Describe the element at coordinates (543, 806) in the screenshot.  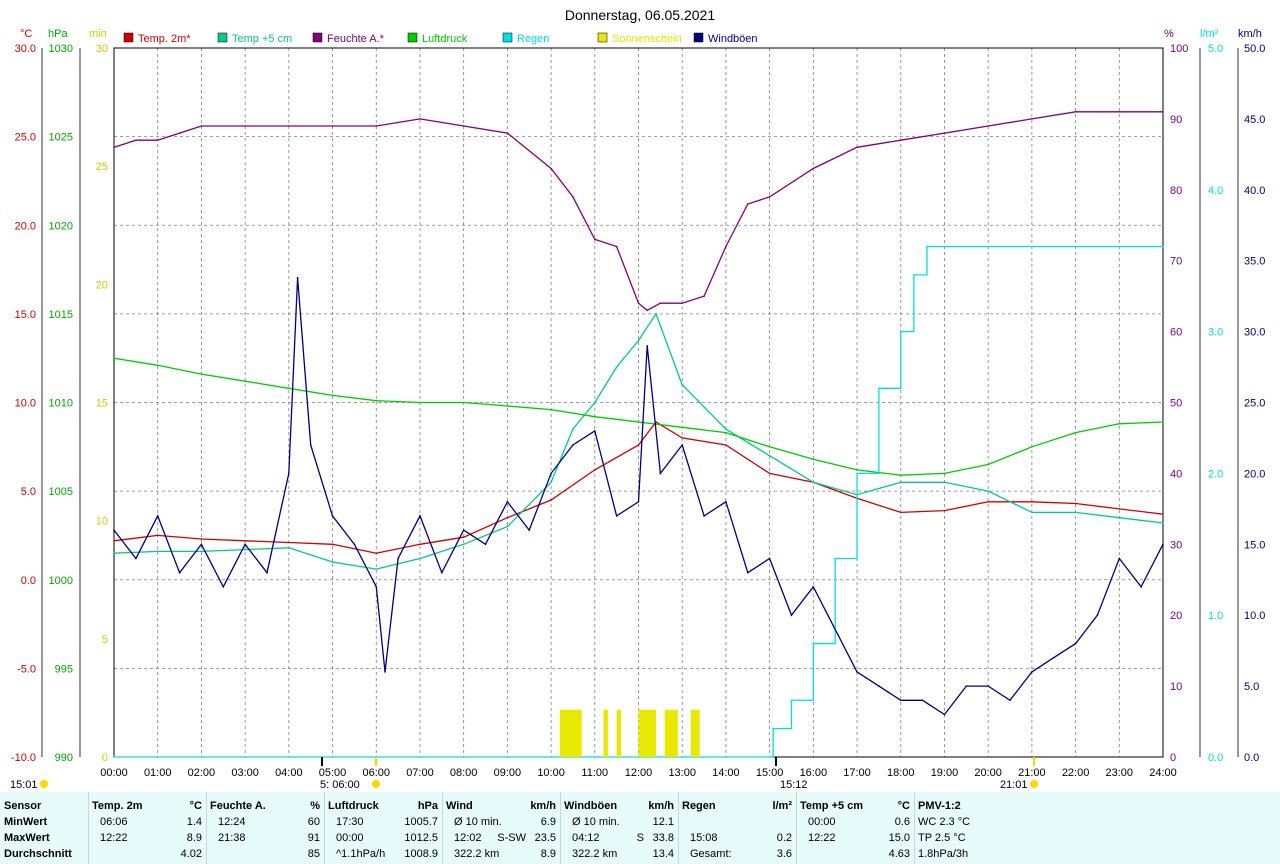
I see `stats-unit: km/h` at that location.